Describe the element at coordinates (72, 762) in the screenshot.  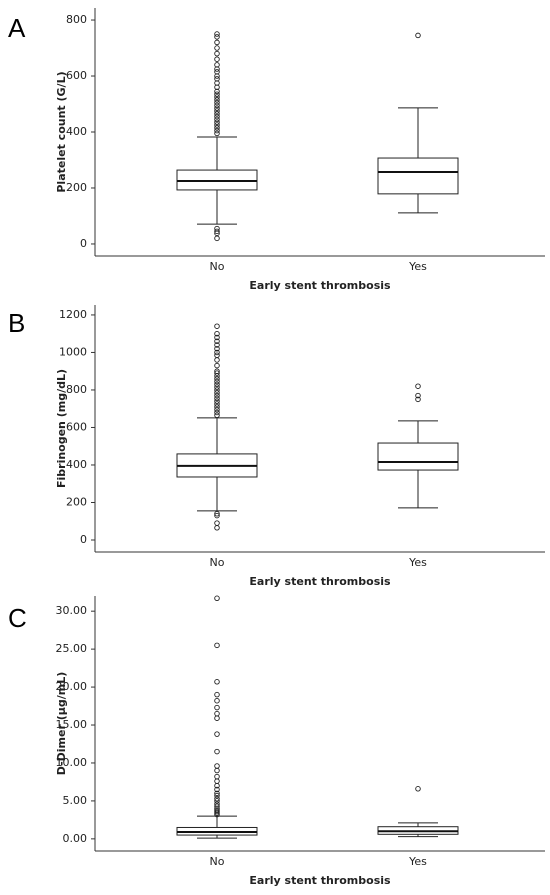
I see `y-tick-label: 10.00` at that location.